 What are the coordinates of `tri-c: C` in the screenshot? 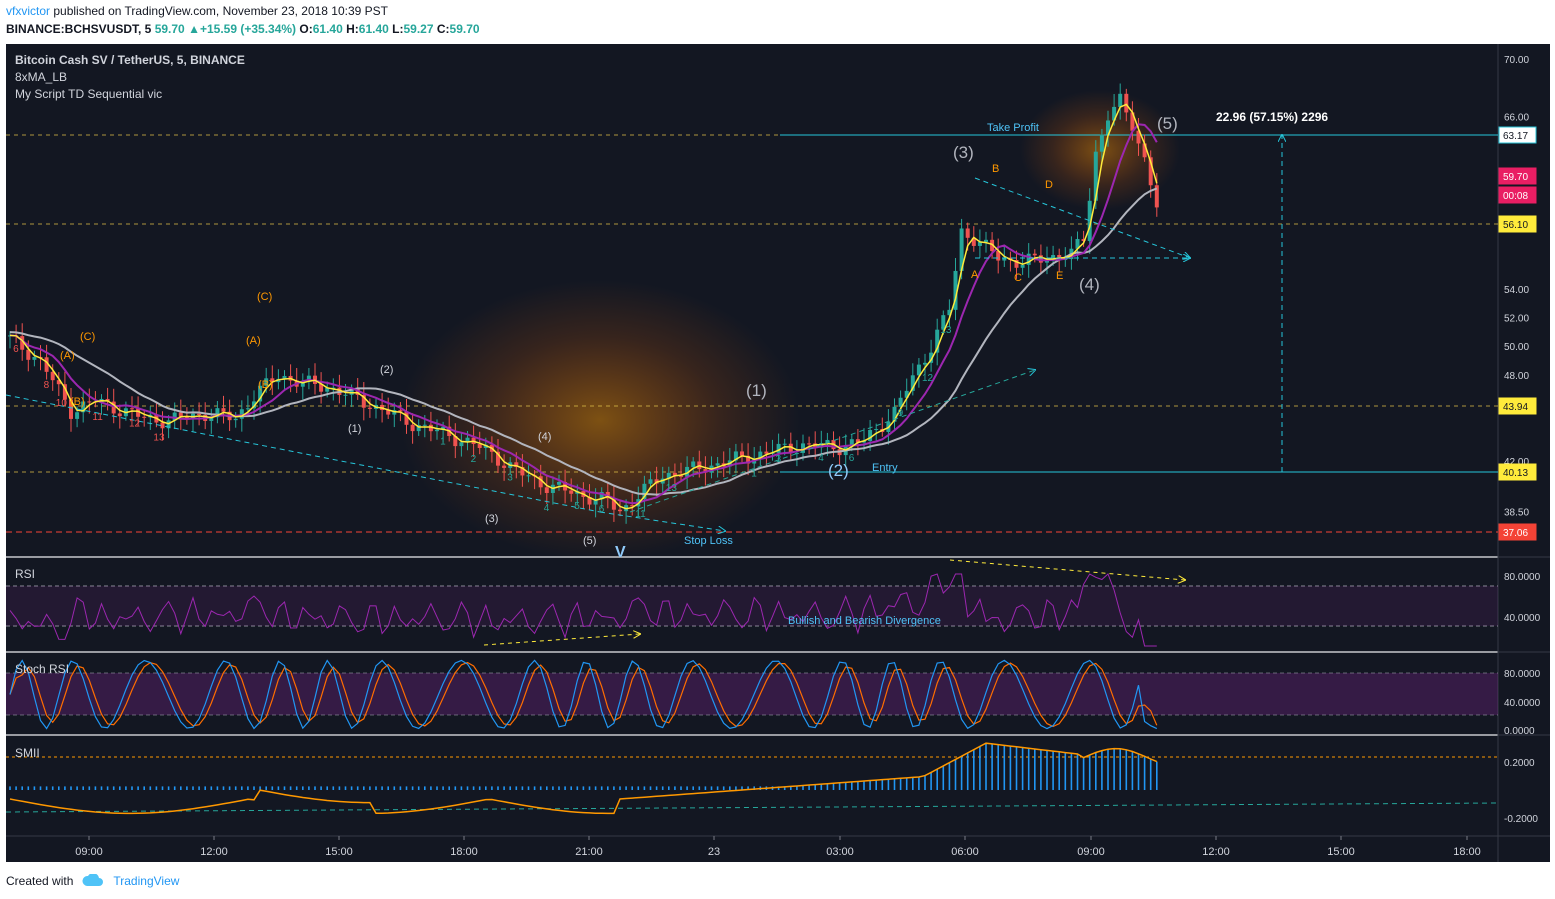 It's located at (1018, 278).